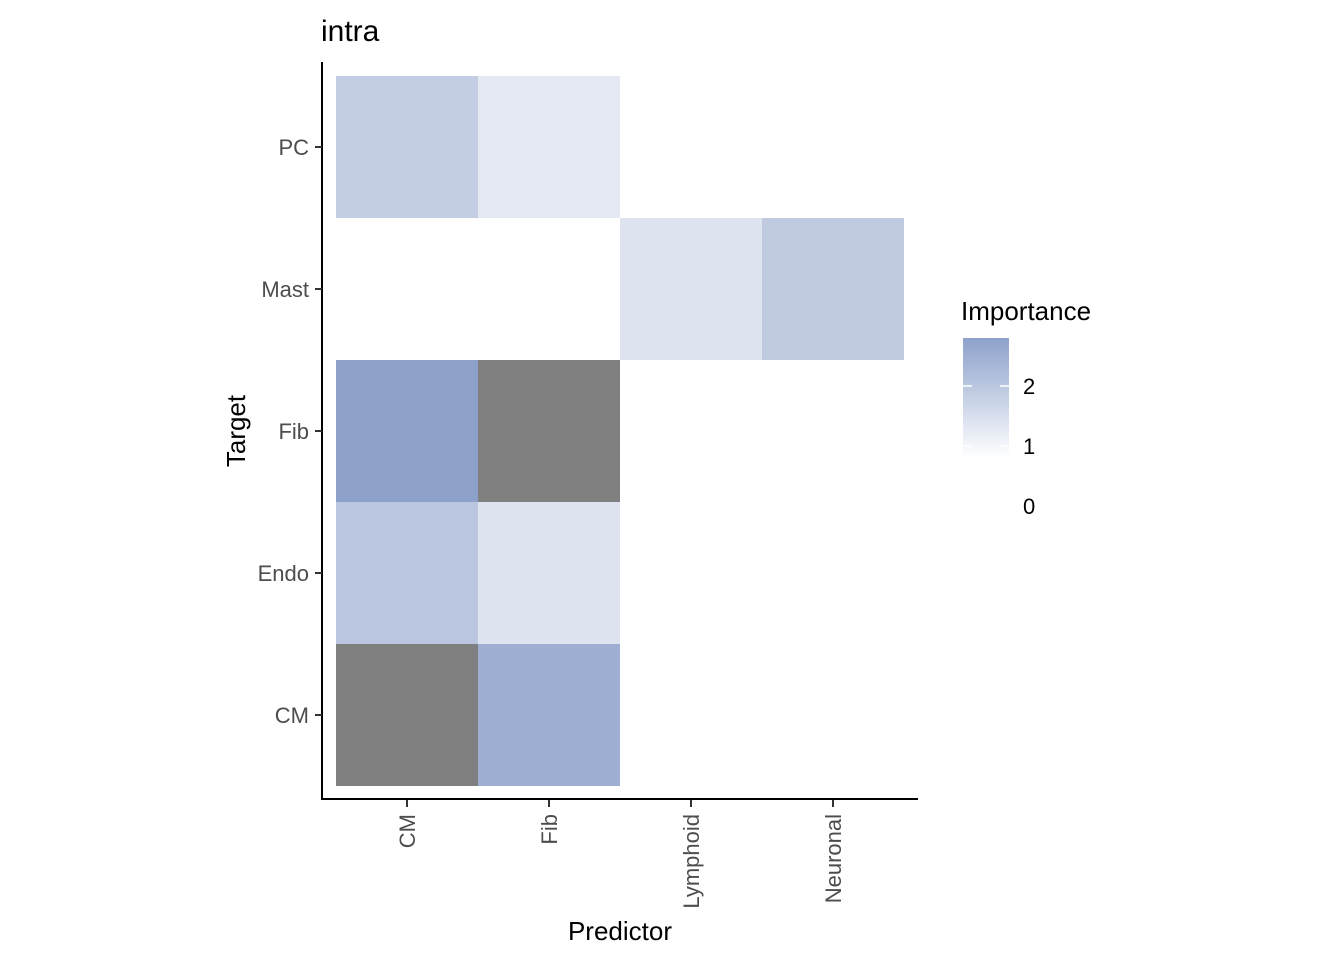 The image size is (1344, 960). Describe the element at coordinates (350, 31) in the screenshot. I see `chart-title: intra` at that location.